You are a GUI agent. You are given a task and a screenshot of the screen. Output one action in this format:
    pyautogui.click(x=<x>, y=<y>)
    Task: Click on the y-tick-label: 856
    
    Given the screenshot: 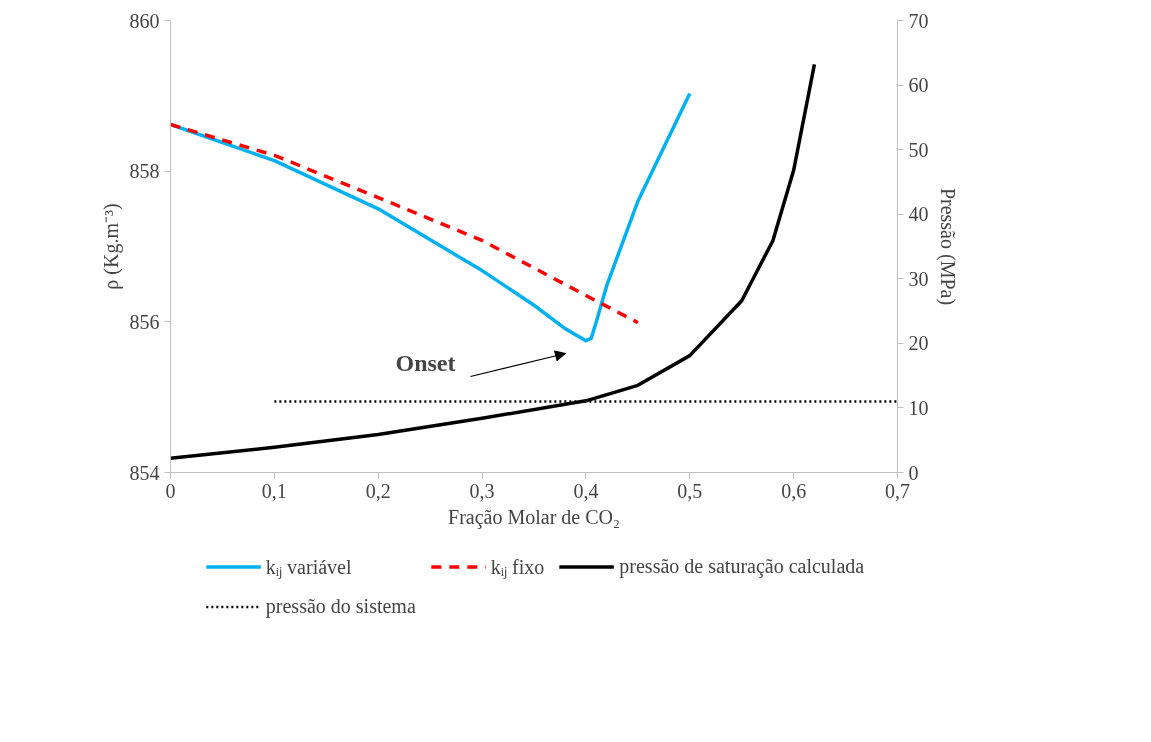 What is the action you would take?
    pyautogui.click(x=144, y=321)
    